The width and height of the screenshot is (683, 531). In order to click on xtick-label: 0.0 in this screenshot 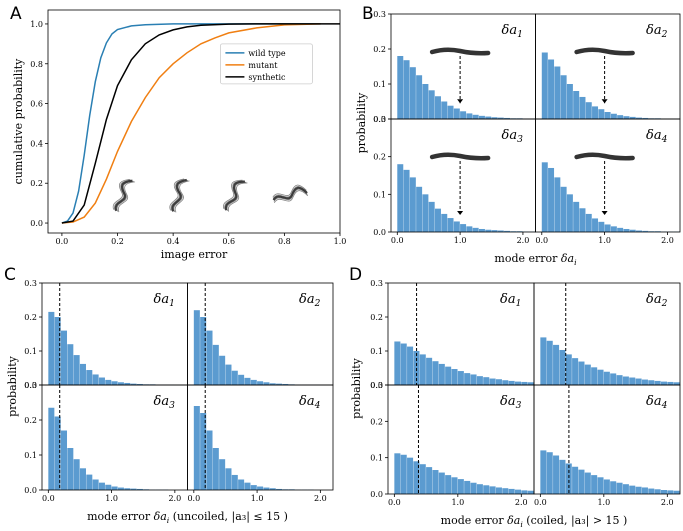, I will do `click(48, 498)`.